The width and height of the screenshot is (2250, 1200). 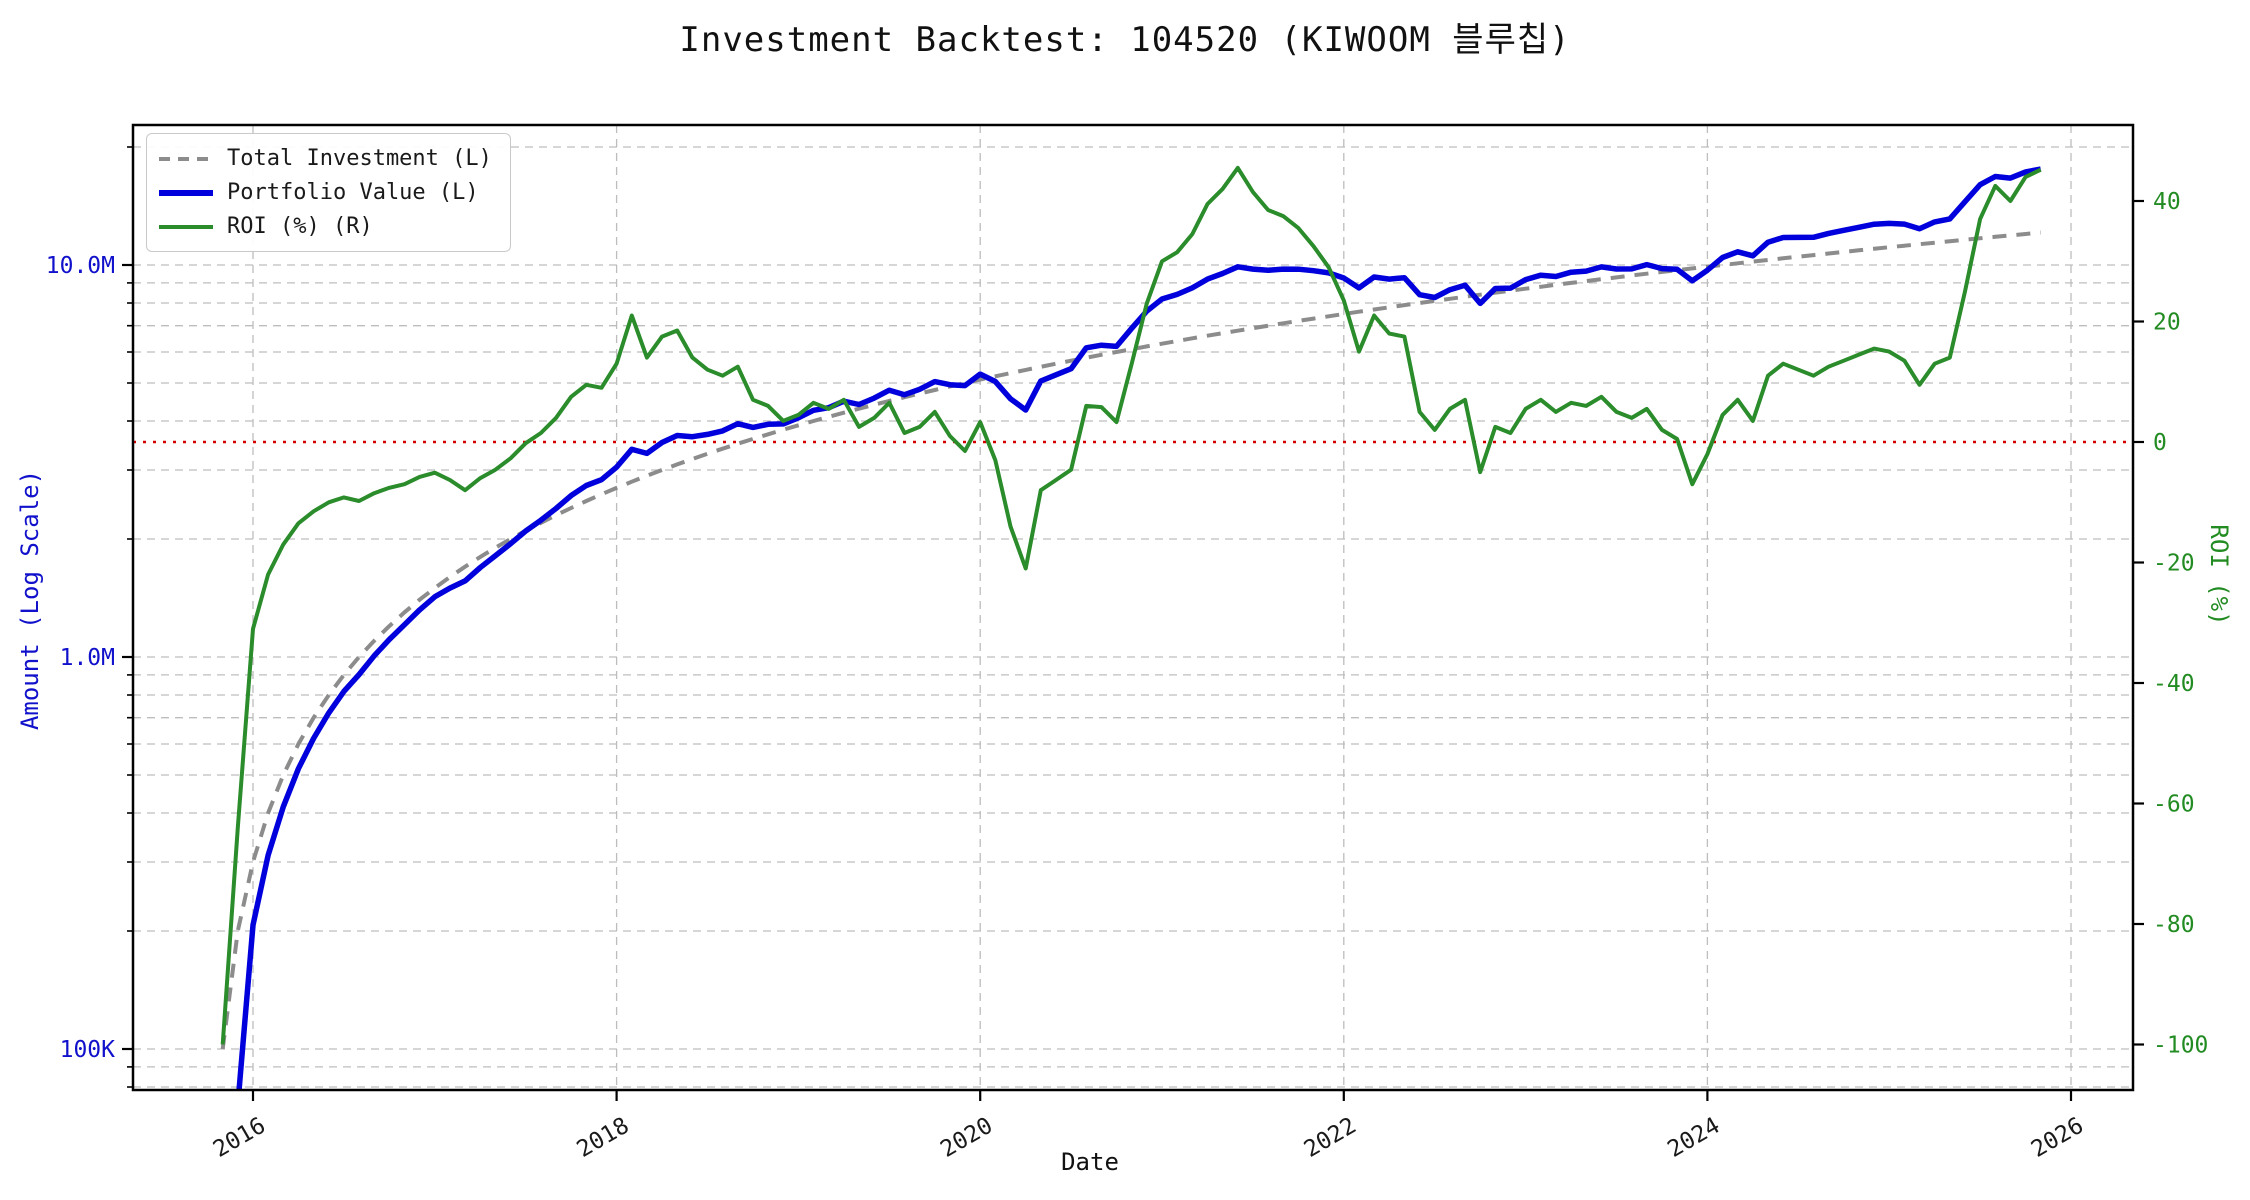 What do you see at coordinates (966, 1138) in the screenshot?
I see `x-tick-label: 2020` at bounding box center [966, 1138].